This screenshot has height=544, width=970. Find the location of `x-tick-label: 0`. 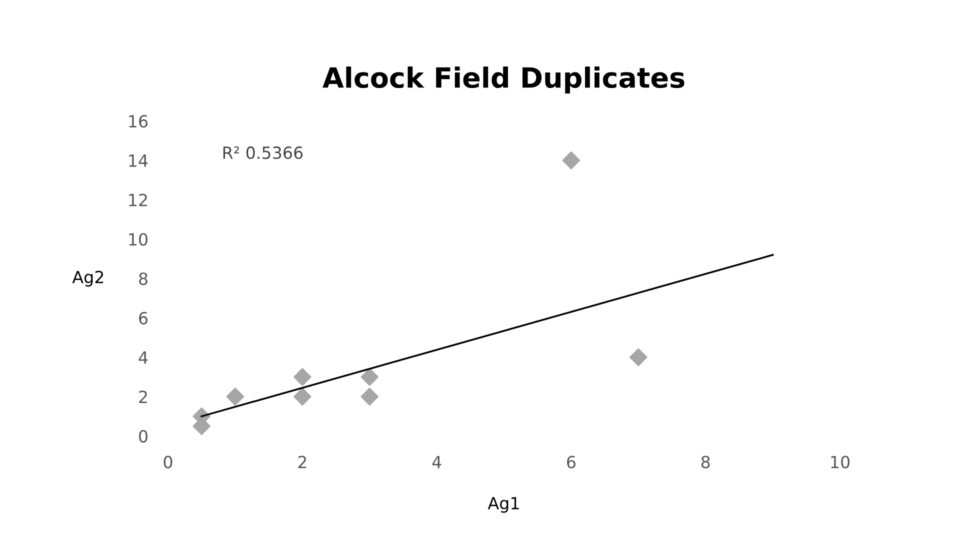

x-tick-label: 0 is located at coordinates (168, 462).